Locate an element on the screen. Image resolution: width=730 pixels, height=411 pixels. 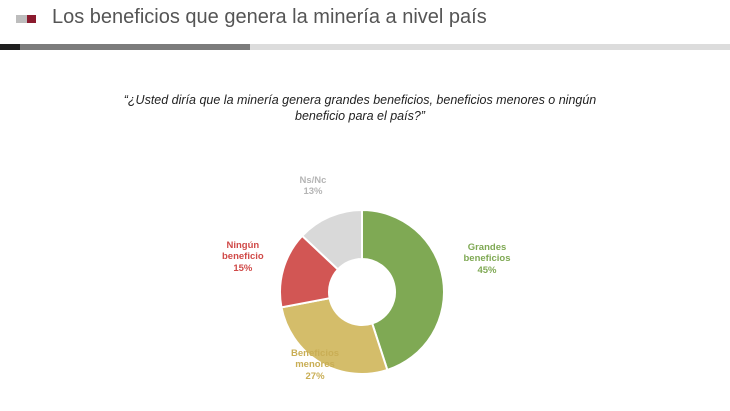
slice-label: Grandes beneficios 45% is located at coordinates (487, 259).